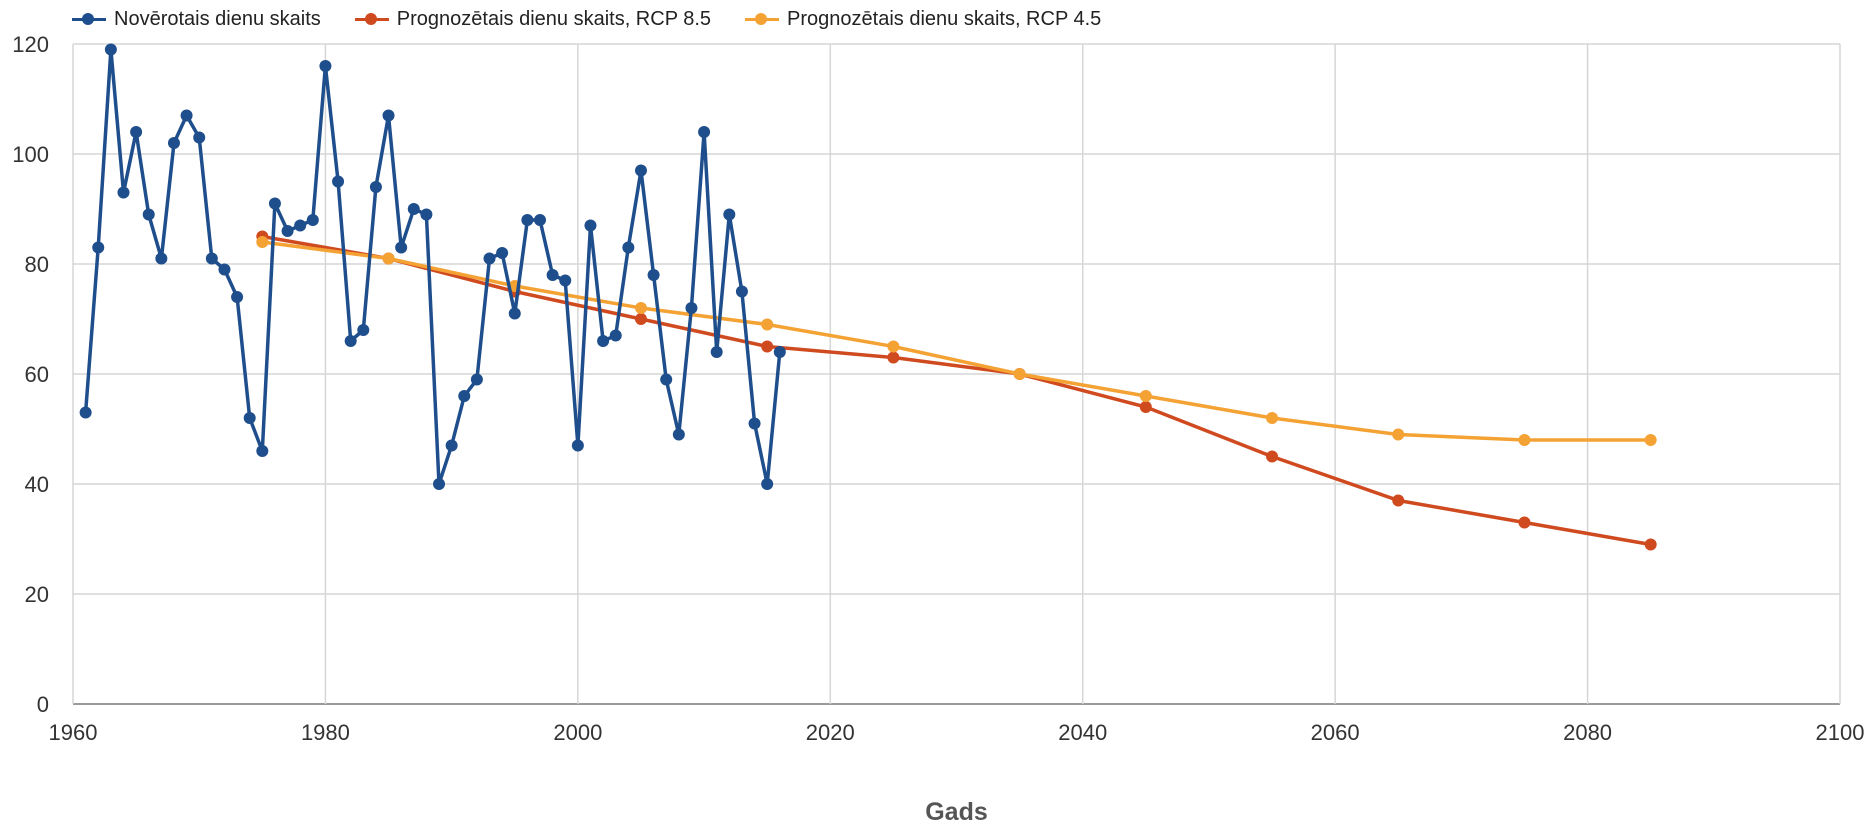 Image resolution: width=1864 pixels, height=824 pixels. I want to click on data-point-2-2015, so click(767, 324).